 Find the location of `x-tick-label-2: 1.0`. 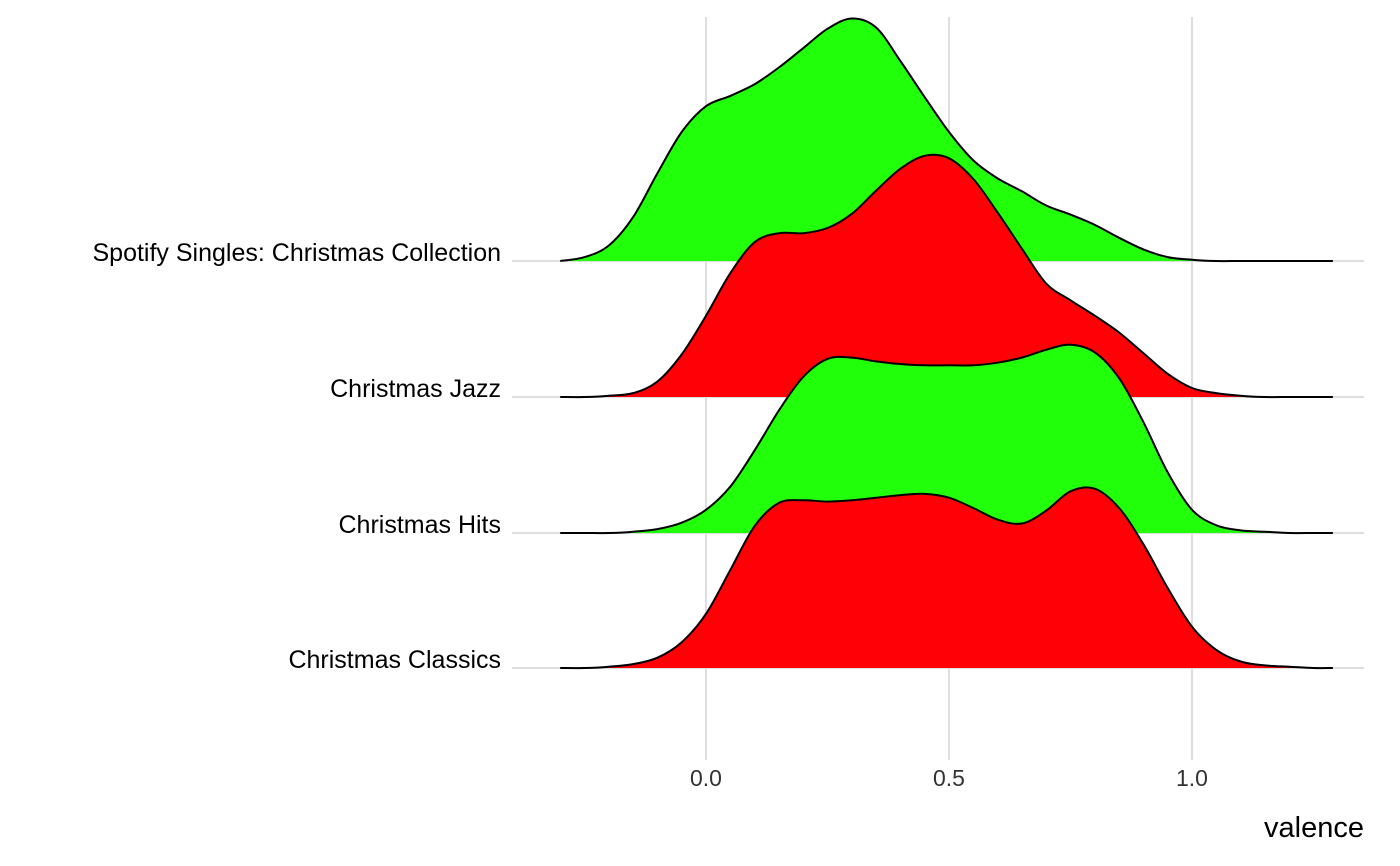

x-tick-label-2: 1.0 is located at coordinates (1192, 778).